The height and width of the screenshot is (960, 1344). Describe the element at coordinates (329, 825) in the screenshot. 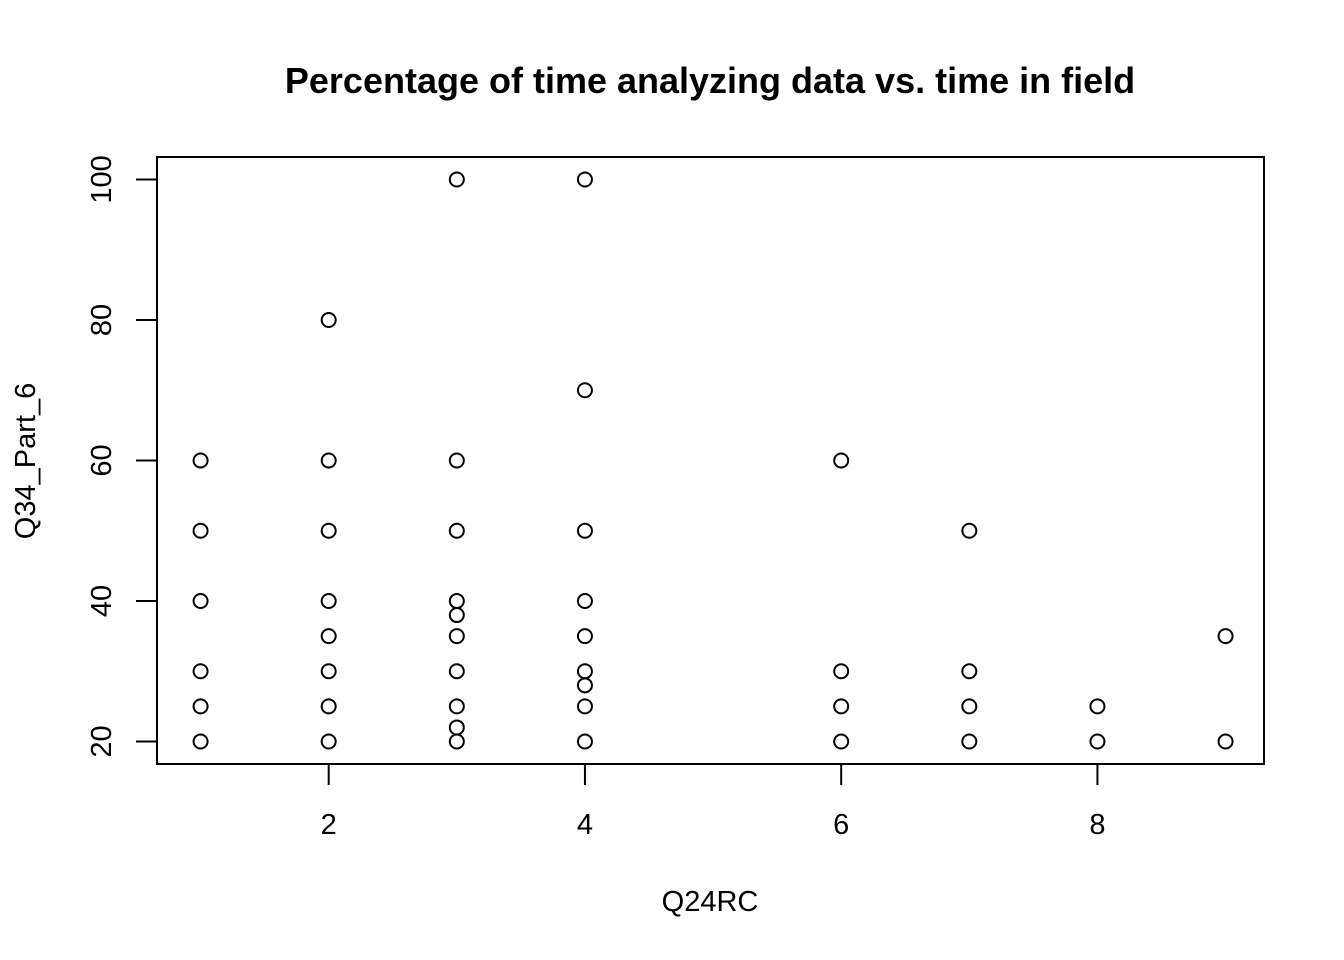

I see `x-tick-label: 2` at that location.